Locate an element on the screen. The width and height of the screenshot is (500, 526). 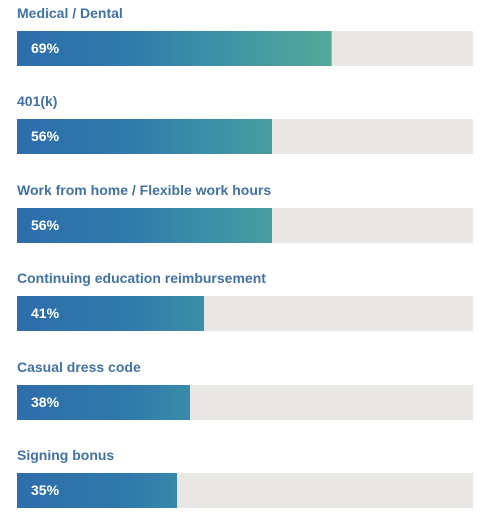
bar-row: Work from home / Flexible work hours 56% is located at coordinates (245, 221).